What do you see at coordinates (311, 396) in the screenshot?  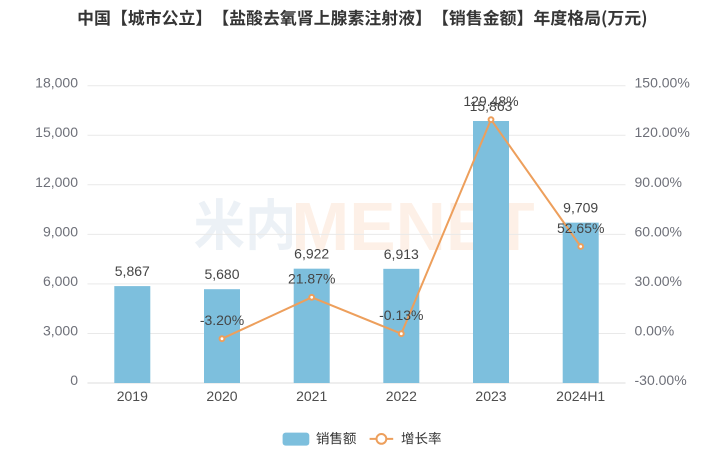 I see `svg-text: 2021` at bounding box center [311, 396].